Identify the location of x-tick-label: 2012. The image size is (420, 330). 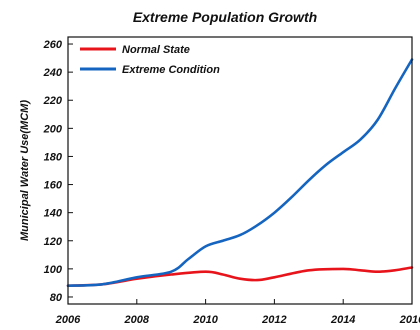
(273, 320).